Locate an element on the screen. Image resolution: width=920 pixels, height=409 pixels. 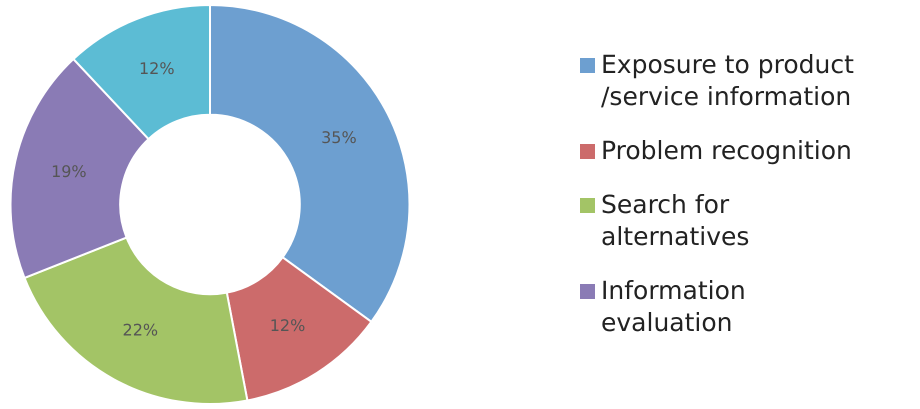
data-label: 22% is located at coordinates (140, 330).